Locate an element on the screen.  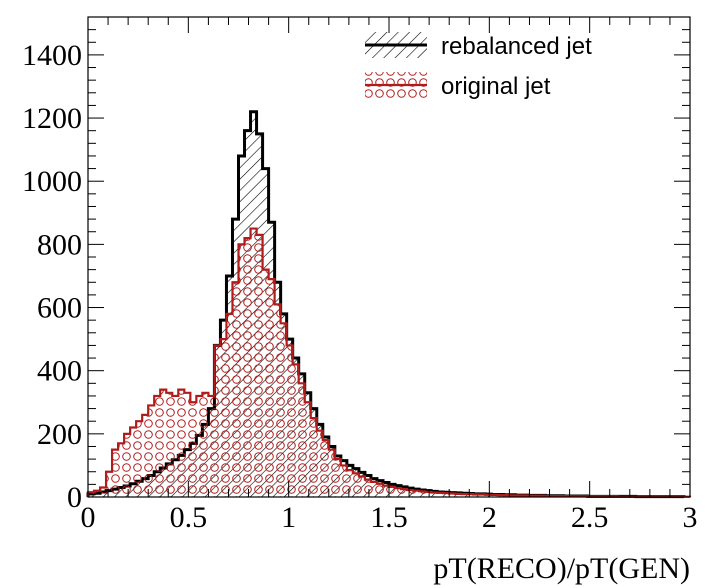
legend: rebalanced jet original jet is located at coordinates (478, 66).